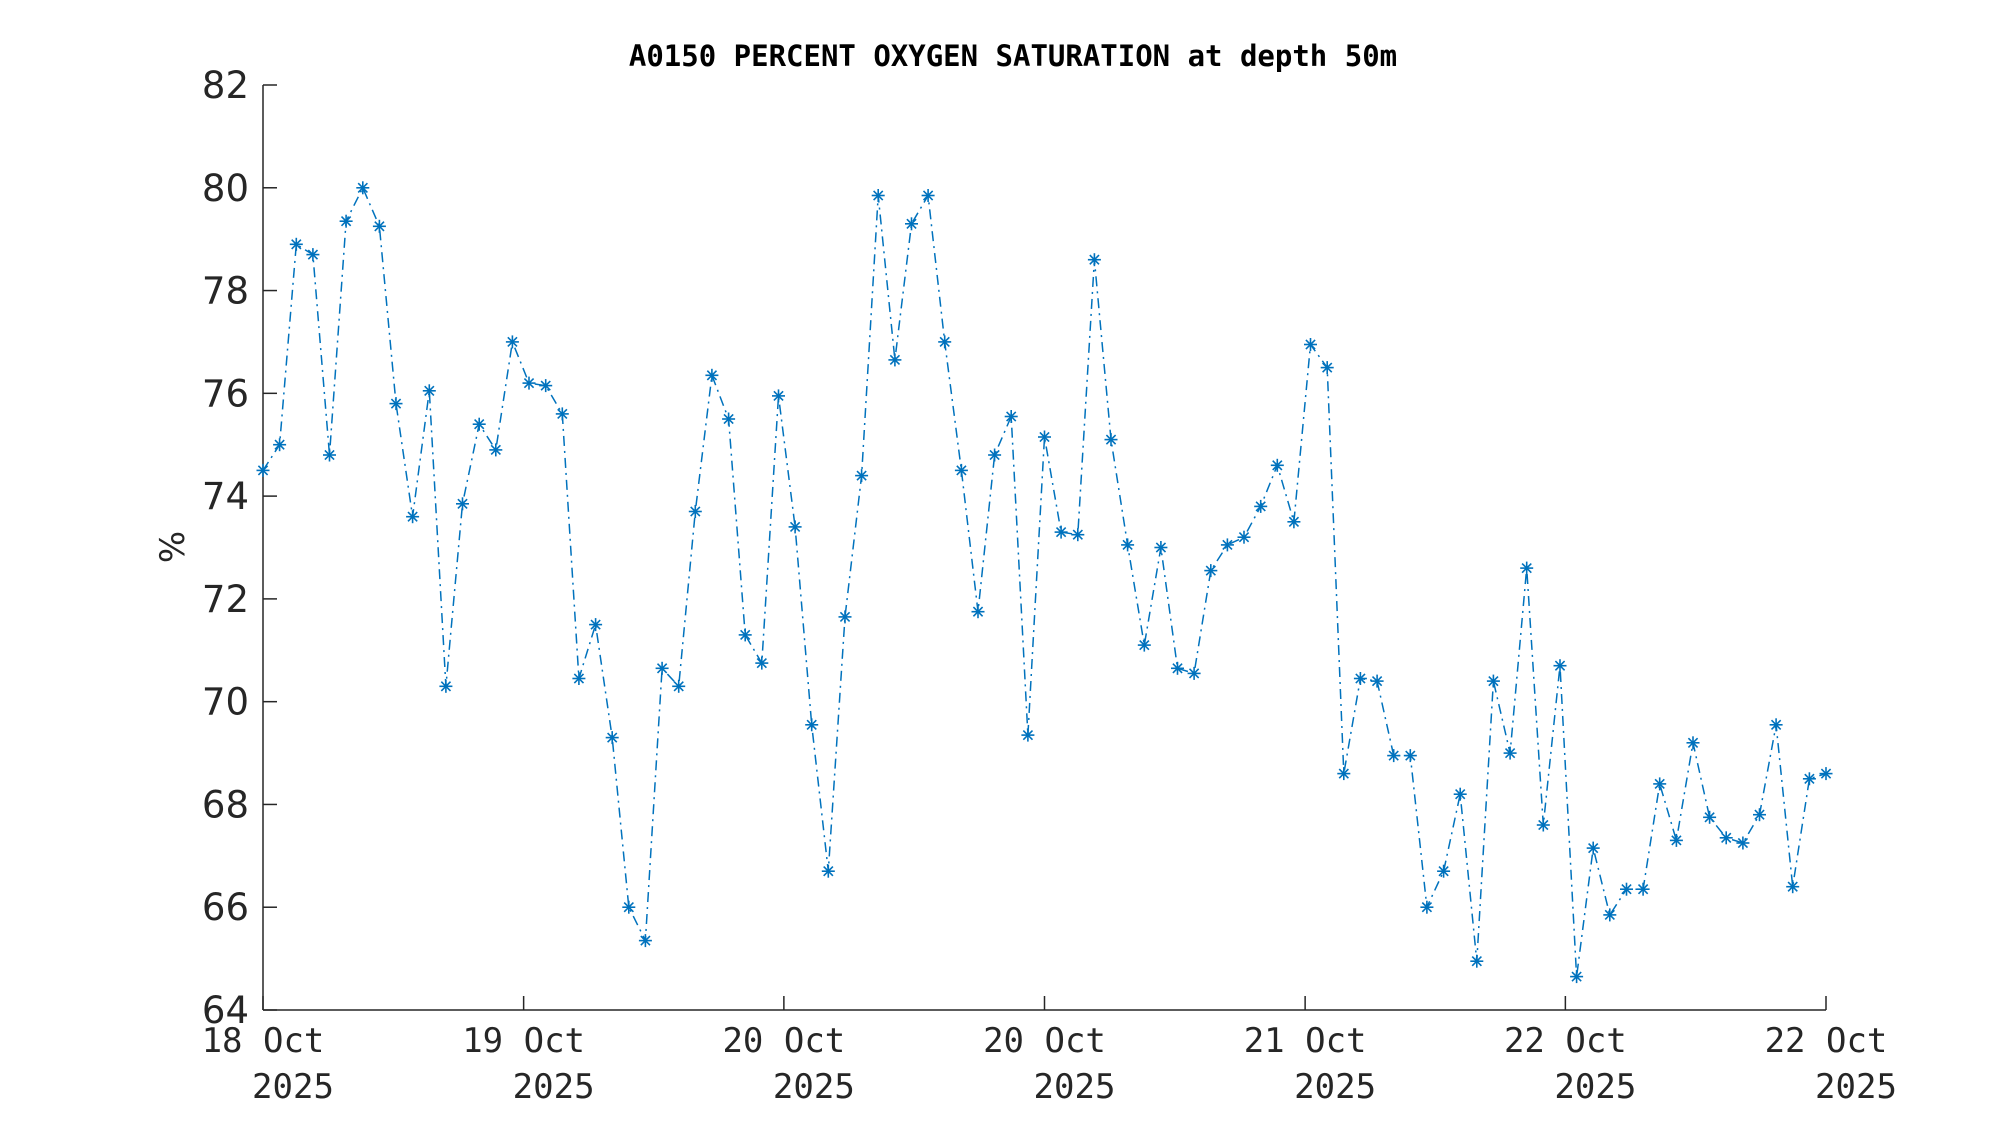 The image size is (2000, 1125). What do you see at coordinates (263, 1041) in the screenshot?
I see `x-tick-label-date: 18 Oct` at bounding box center [263, 1041].